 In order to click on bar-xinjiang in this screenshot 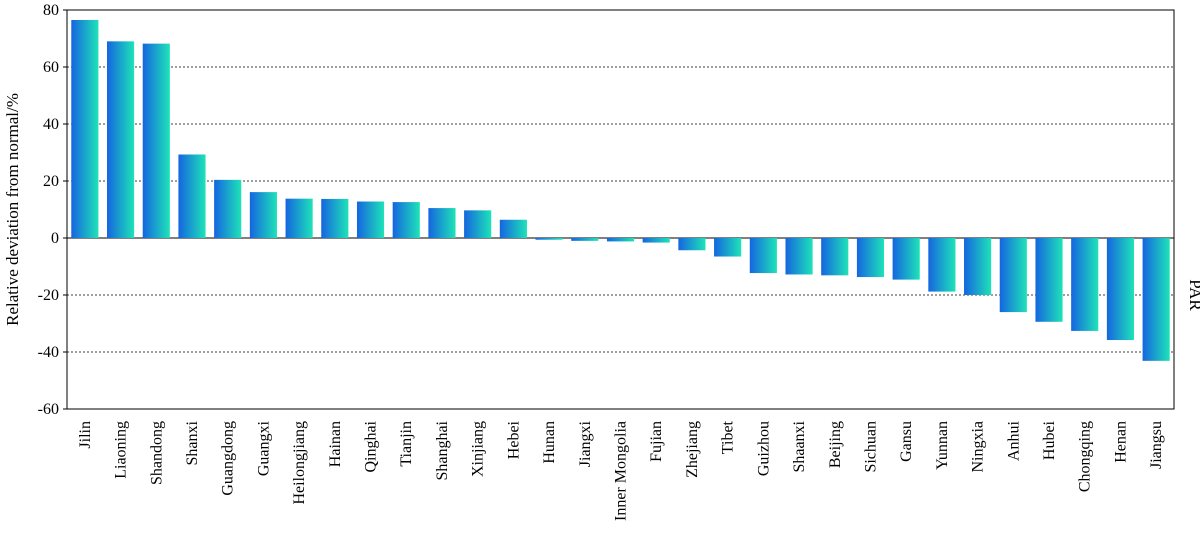, I will do `click(478, 224)`.